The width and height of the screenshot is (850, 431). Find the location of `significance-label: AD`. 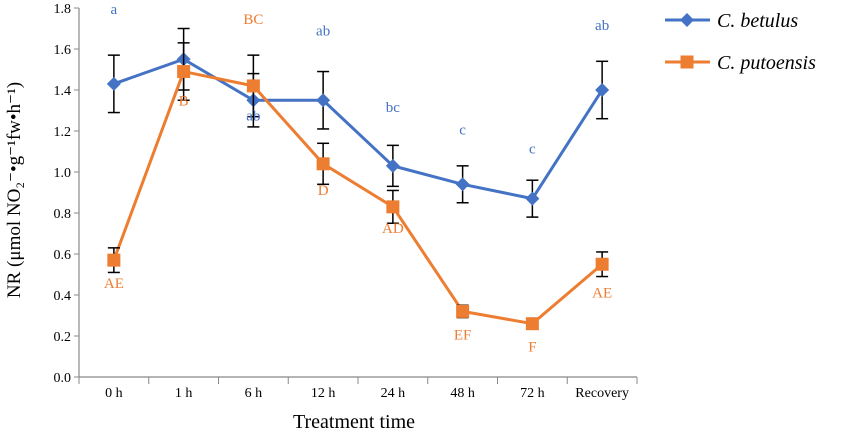

significance-label: AD is located at coordinates (393, 229).